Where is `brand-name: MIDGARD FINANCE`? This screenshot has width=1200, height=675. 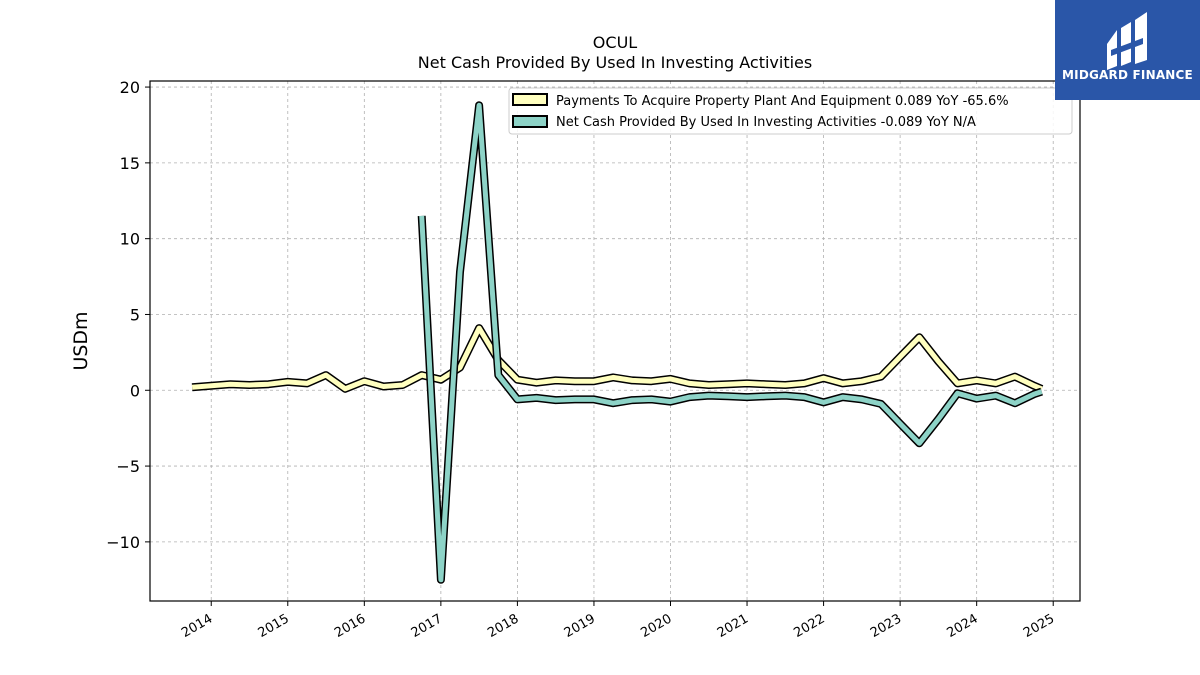 brand-name: MIDGARD FINANCE is located at coordinates (1127, 75).